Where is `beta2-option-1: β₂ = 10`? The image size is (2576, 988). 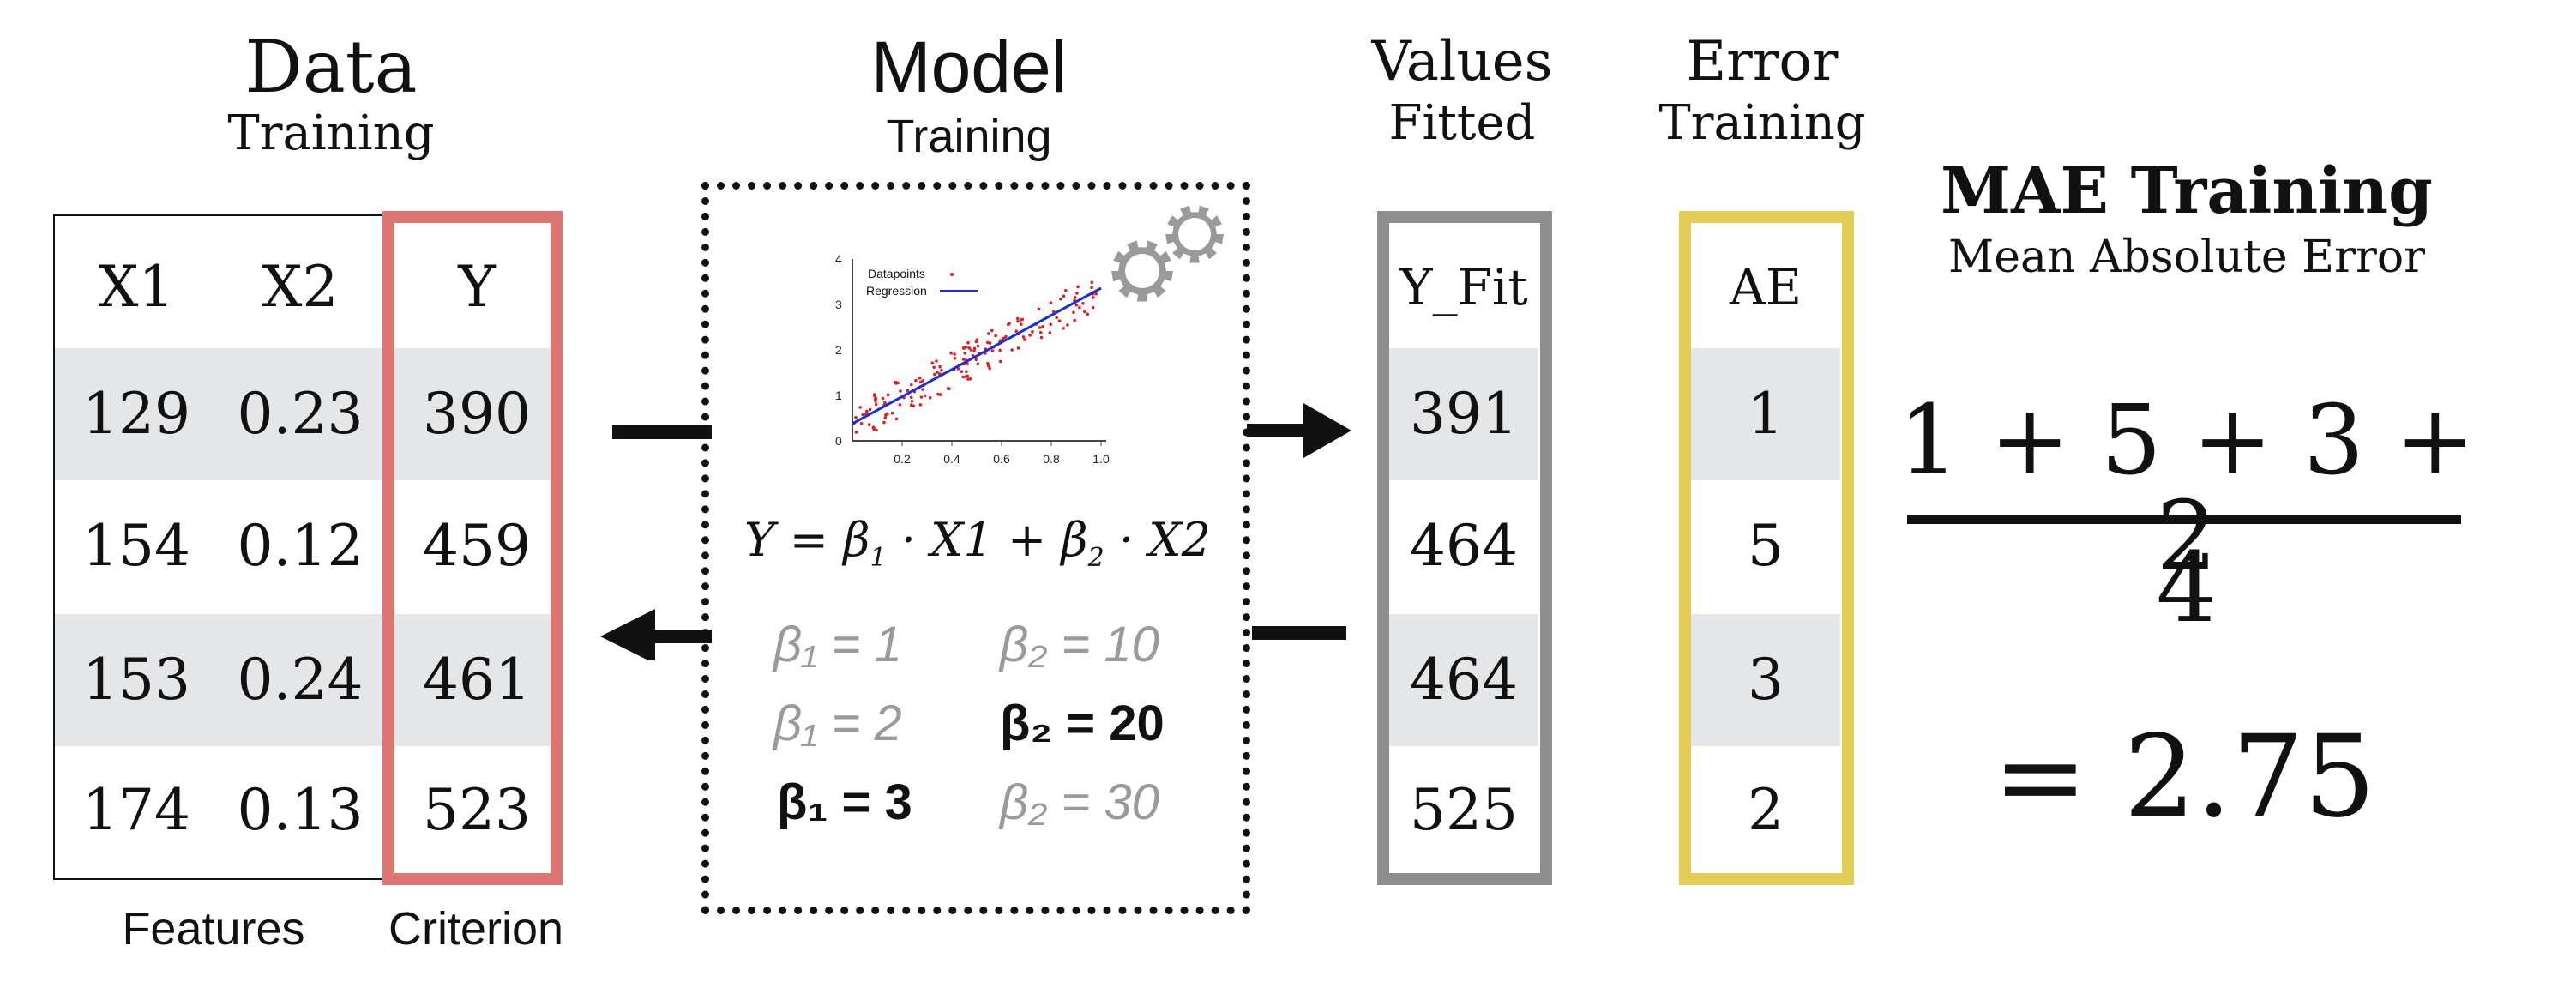 beta2-option-1: β₂ = 10 is located at coordinates (1079, 644).